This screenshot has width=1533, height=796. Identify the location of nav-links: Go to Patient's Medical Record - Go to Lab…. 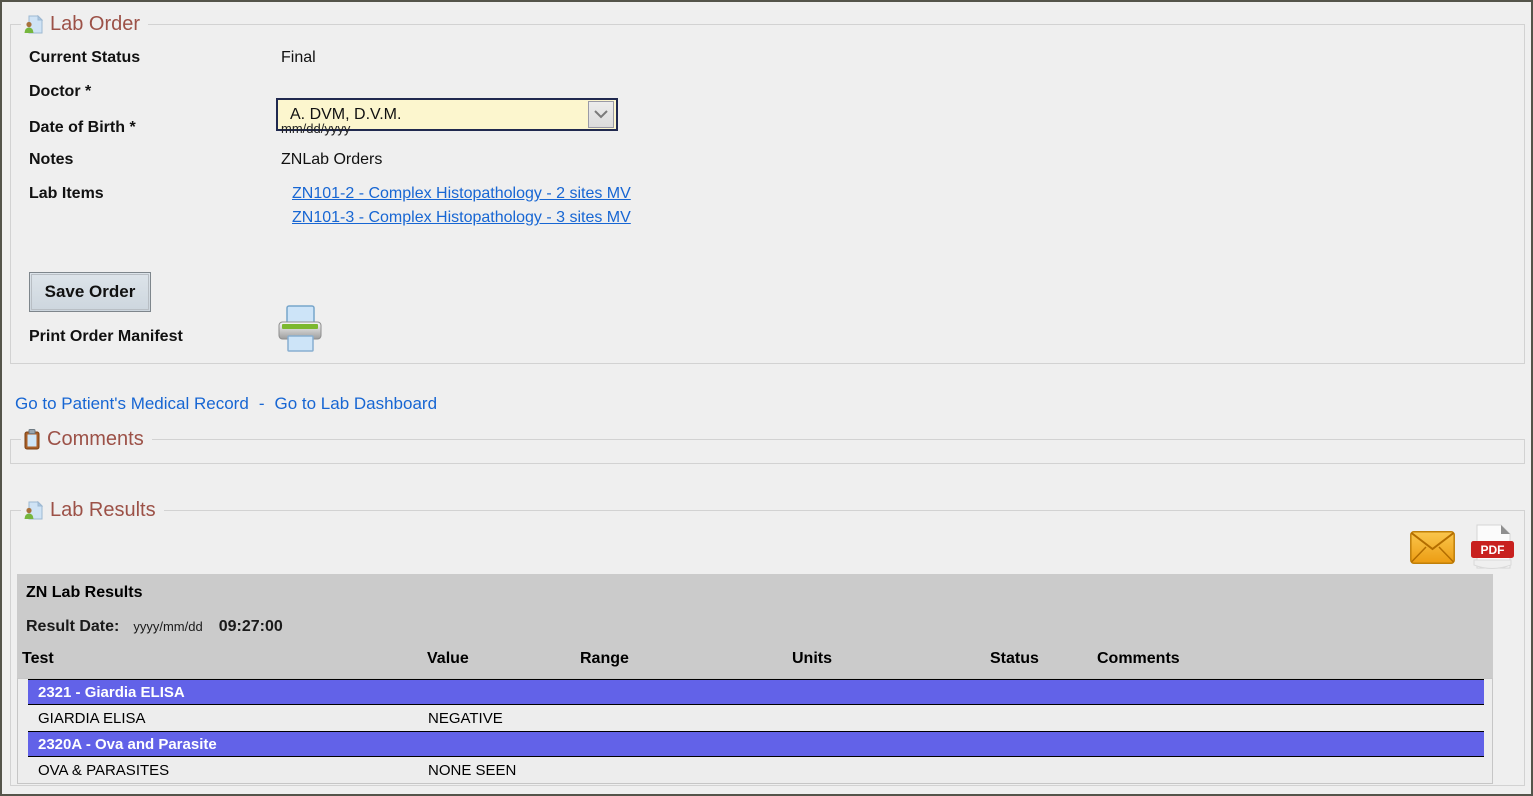
(226, 404).